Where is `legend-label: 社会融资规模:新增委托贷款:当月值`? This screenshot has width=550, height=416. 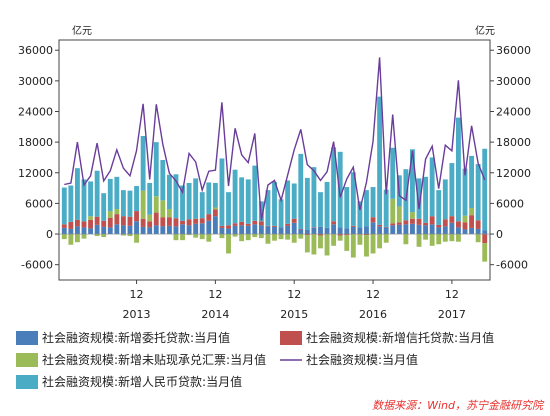 legend-label: 社会融资规模:新增委托贷款:当月值 is located at coordinates (136, 337).